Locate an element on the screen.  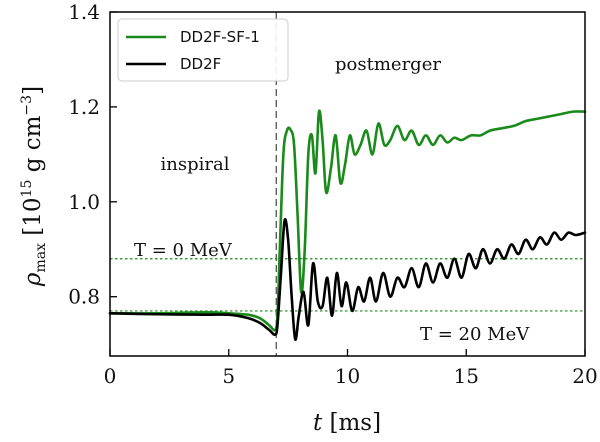
x-axis-label: t [ms] is located at coordinates (347, 423).